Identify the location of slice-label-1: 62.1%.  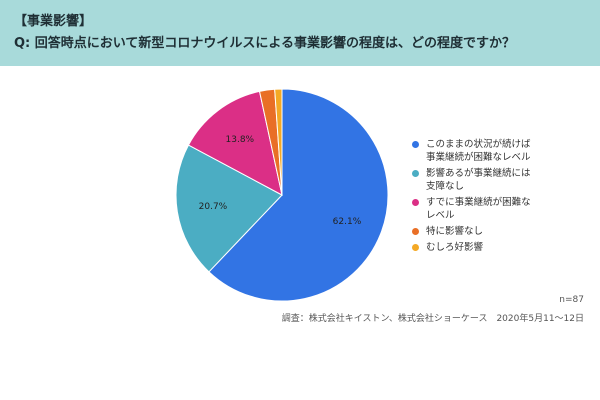
(347, 222).